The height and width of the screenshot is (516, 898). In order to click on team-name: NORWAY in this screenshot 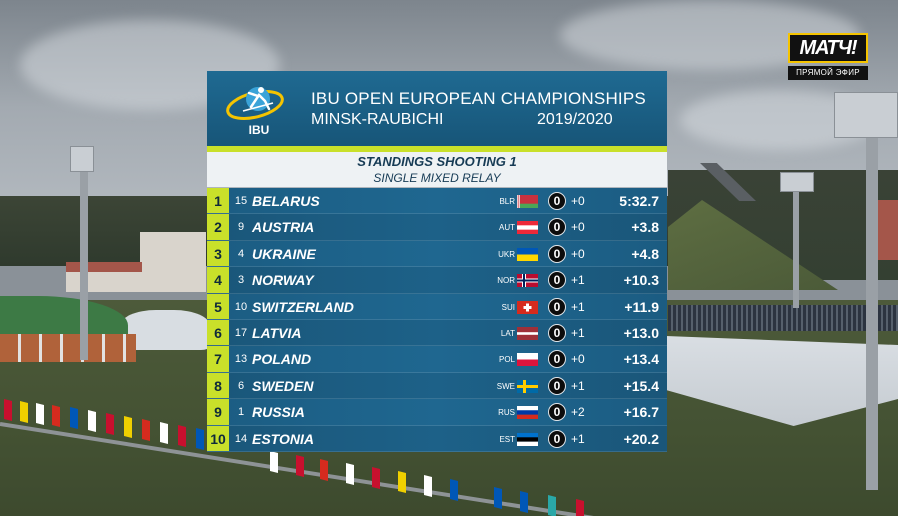, I will do `click(283, 280)`.